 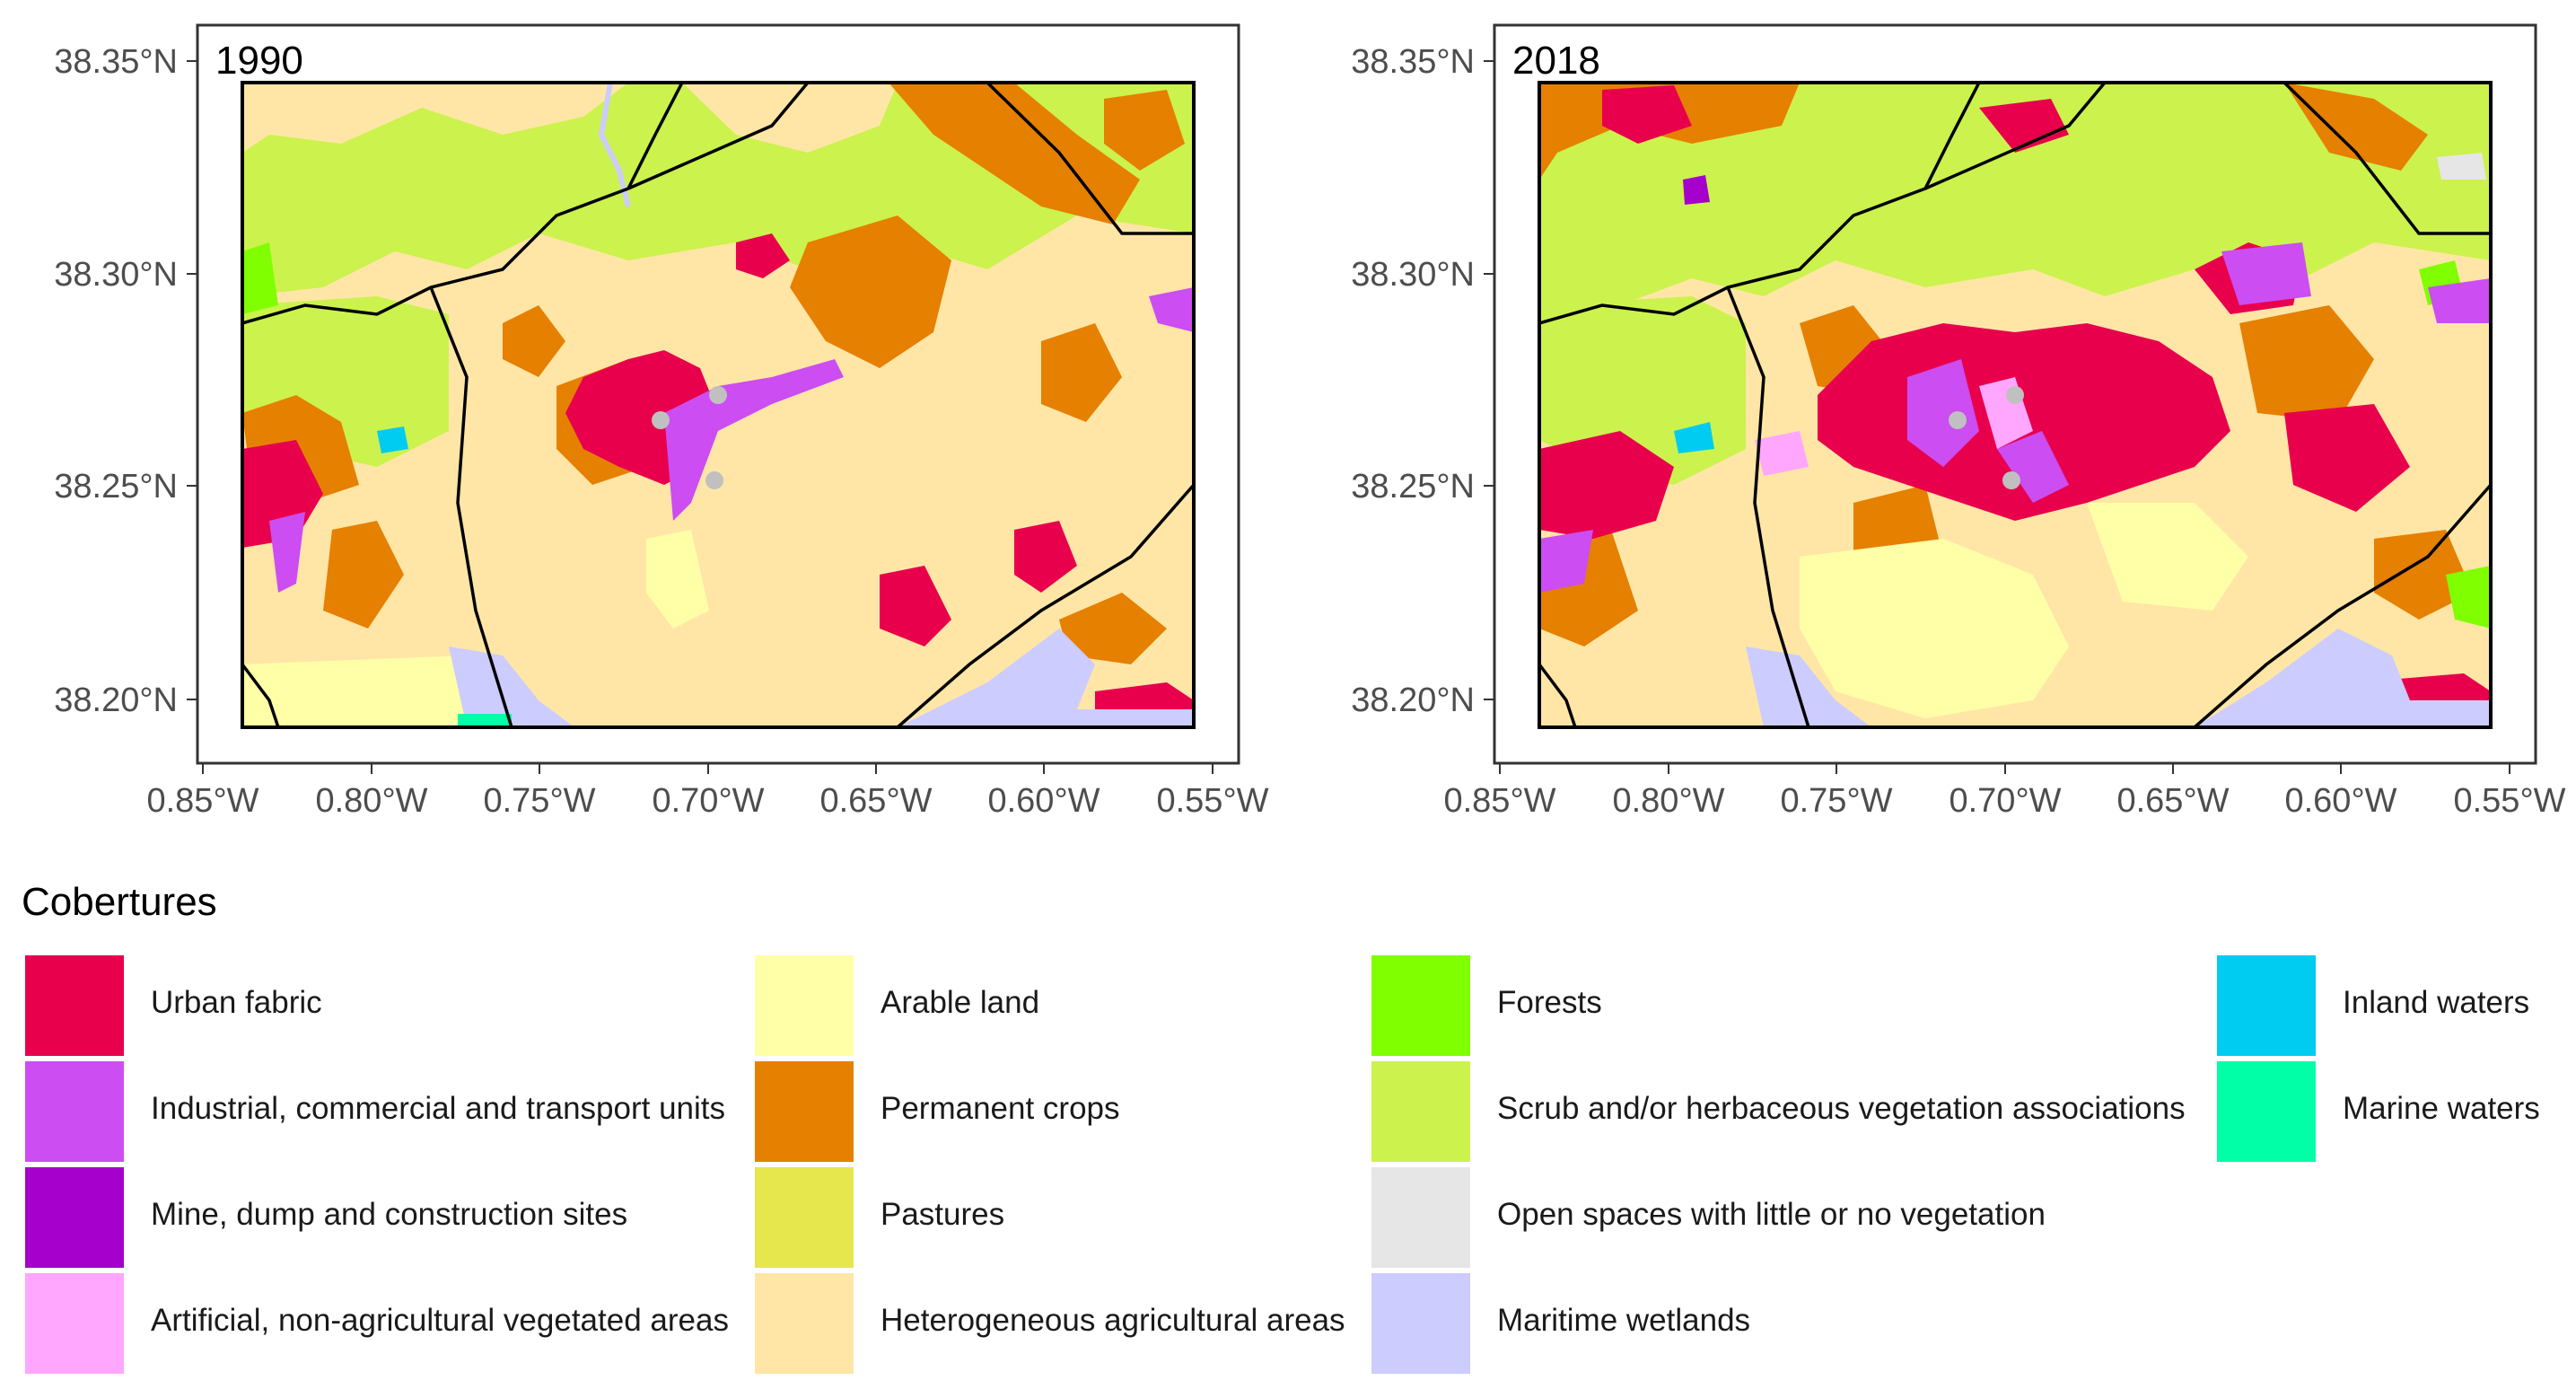 What do you see at coordinates (2441, 1108) in the screenshot?
I see `legend-label: Marine waters` at bounding box center [2441, 1108].